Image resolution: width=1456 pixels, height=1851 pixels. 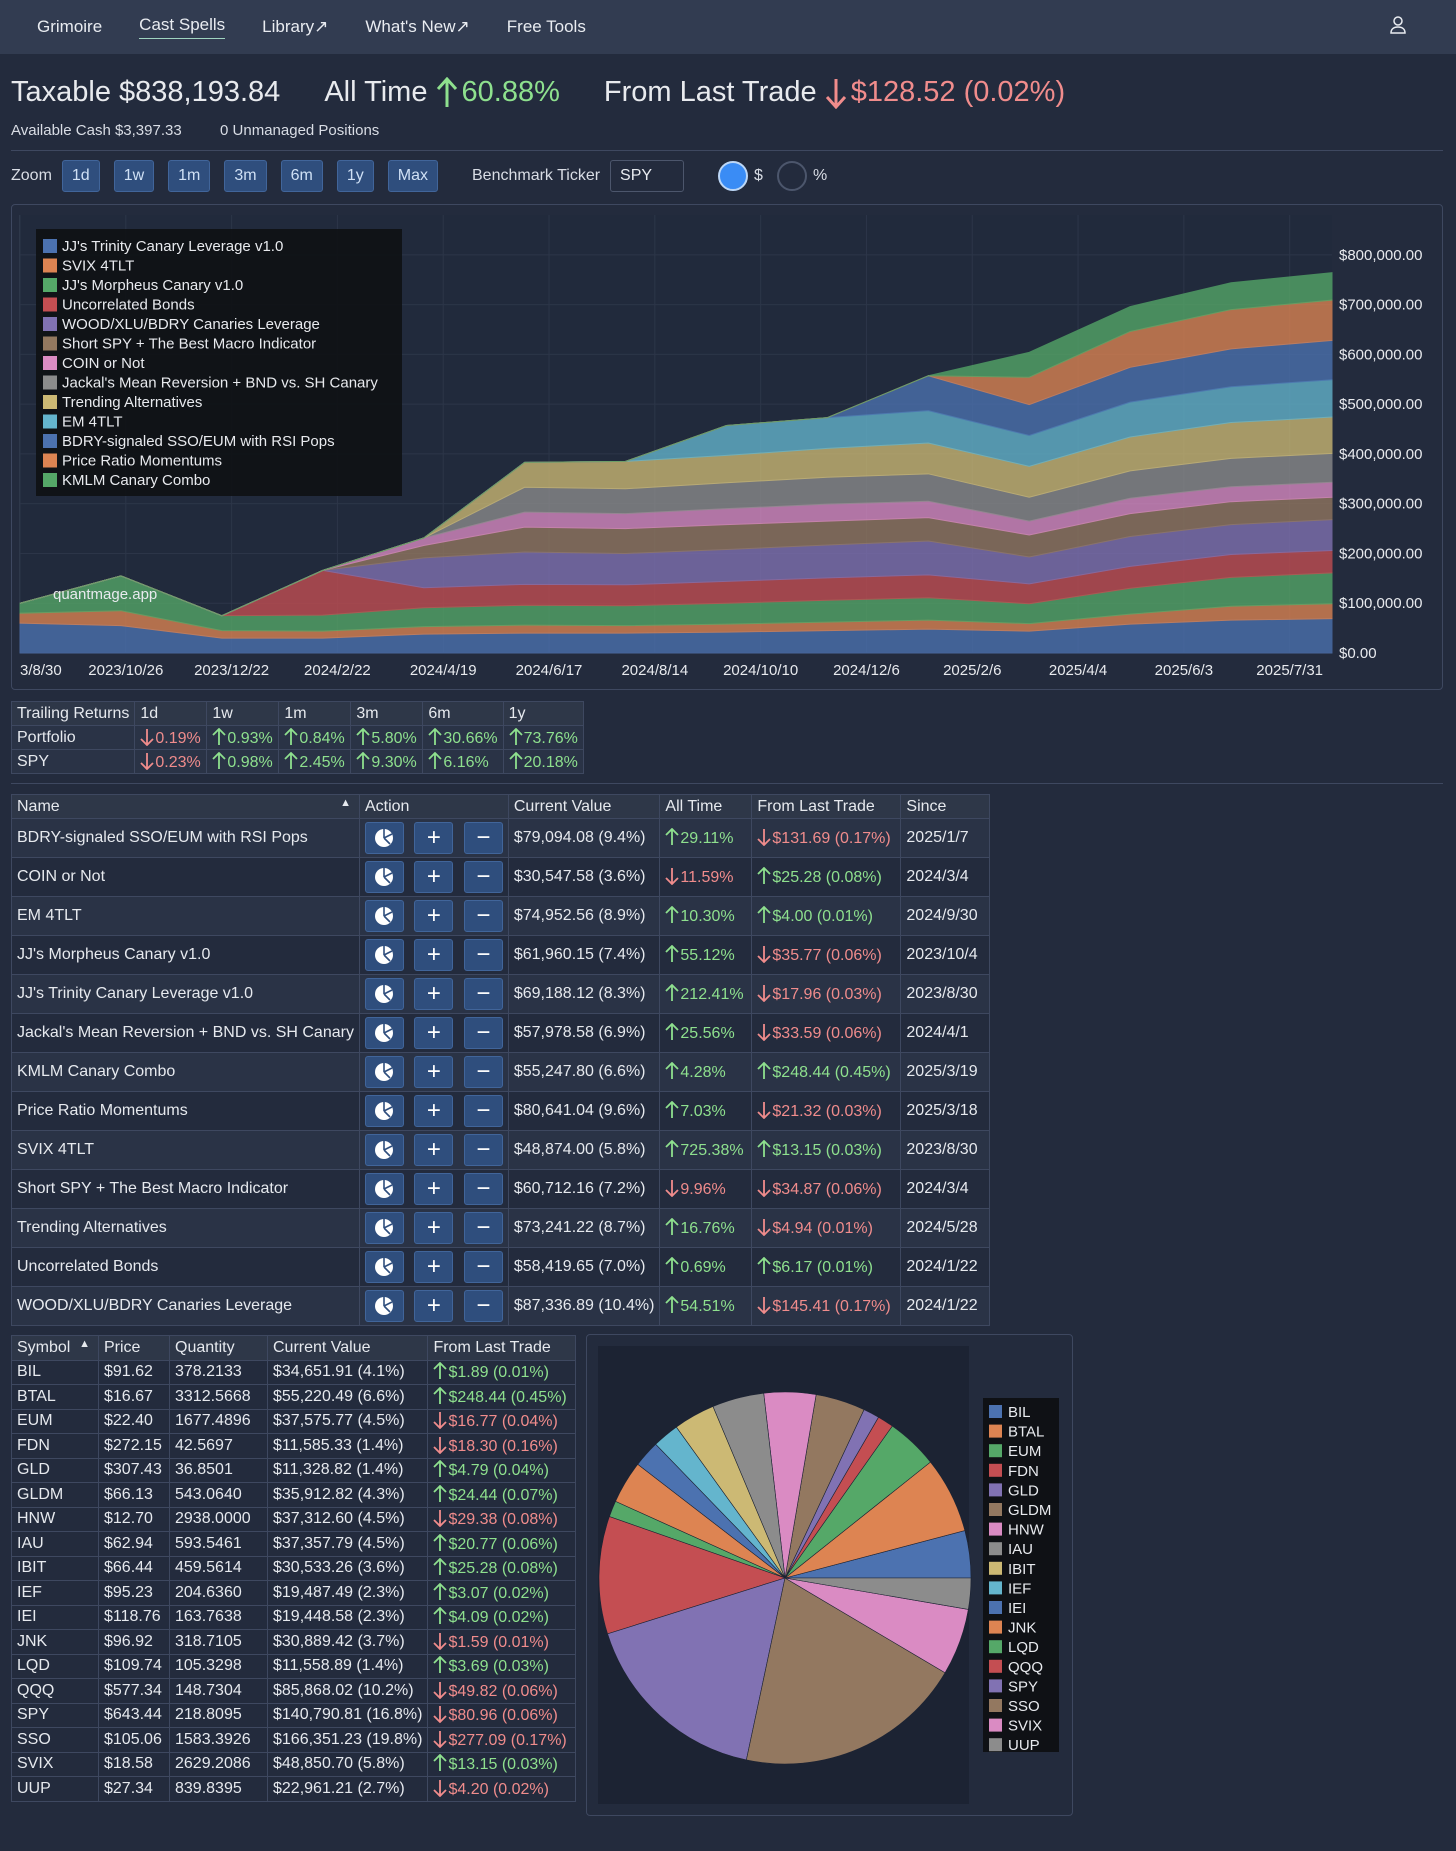 I want to click on x-tick-label: 2024/12/6, so click(x=866, y=670).